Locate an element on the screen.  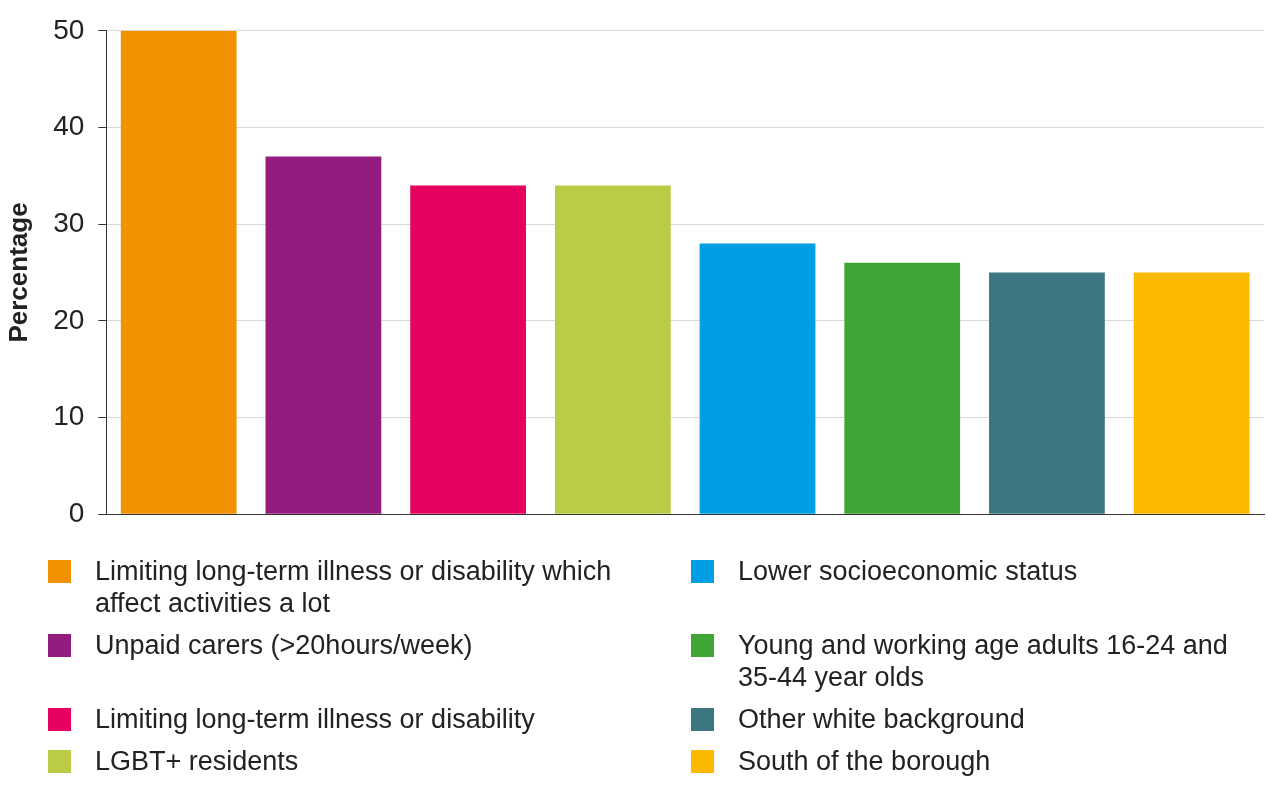
y-tick-label: 20 is located at coordinates (69, 319).